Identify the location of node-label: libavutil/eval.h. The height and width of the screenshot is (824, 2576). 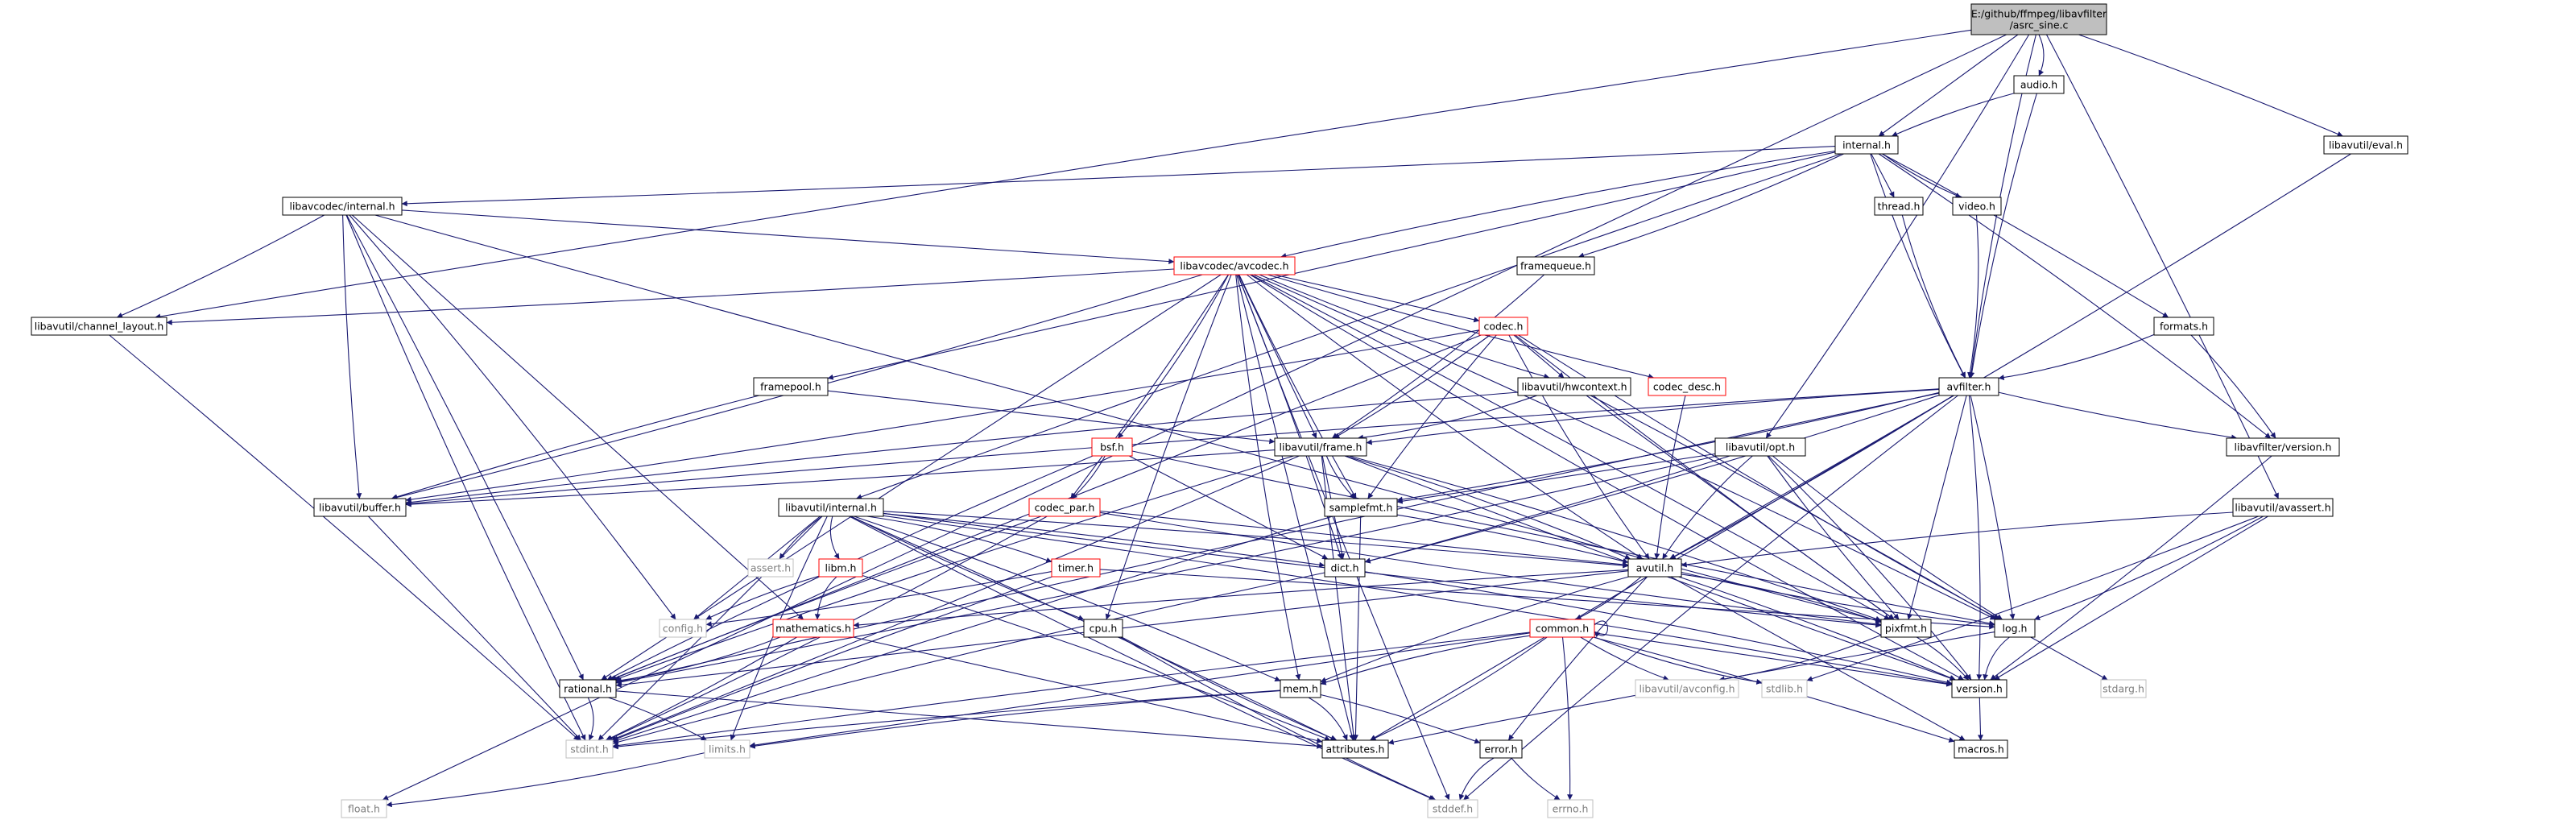
(2366, 145).